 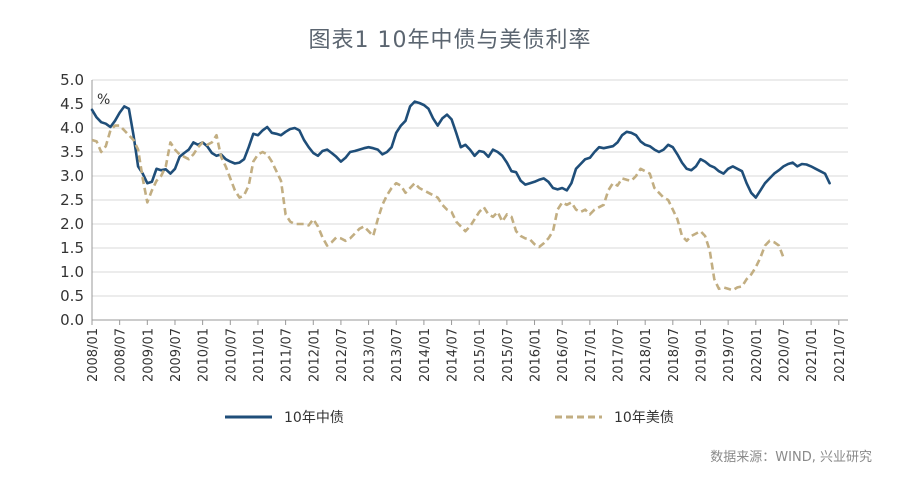 I want to click on x-tick-label: 2011/07, so click(x=287, y=355).